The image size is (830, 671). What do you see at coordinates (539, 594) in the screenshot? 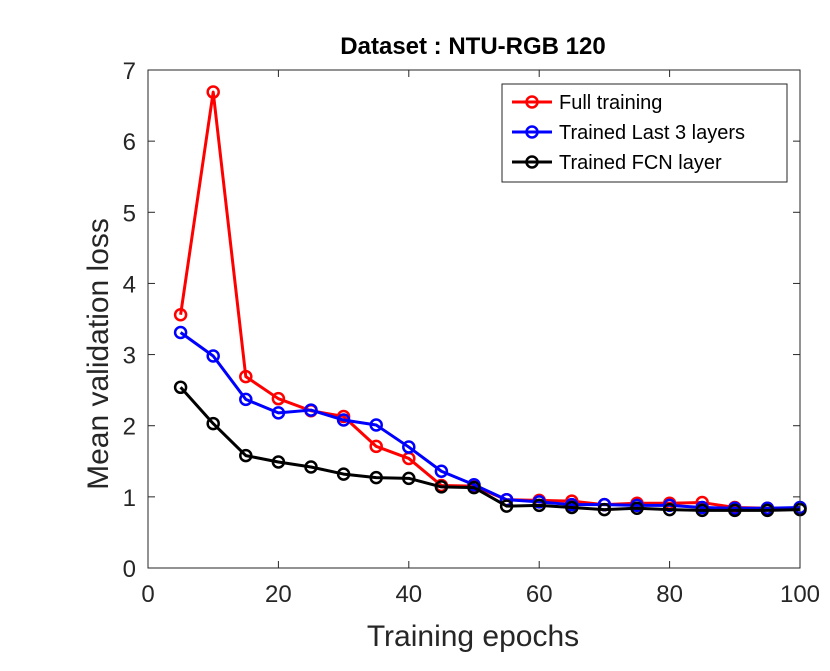
I see `x-tick-label: 60` at bounding box center [539, 594].